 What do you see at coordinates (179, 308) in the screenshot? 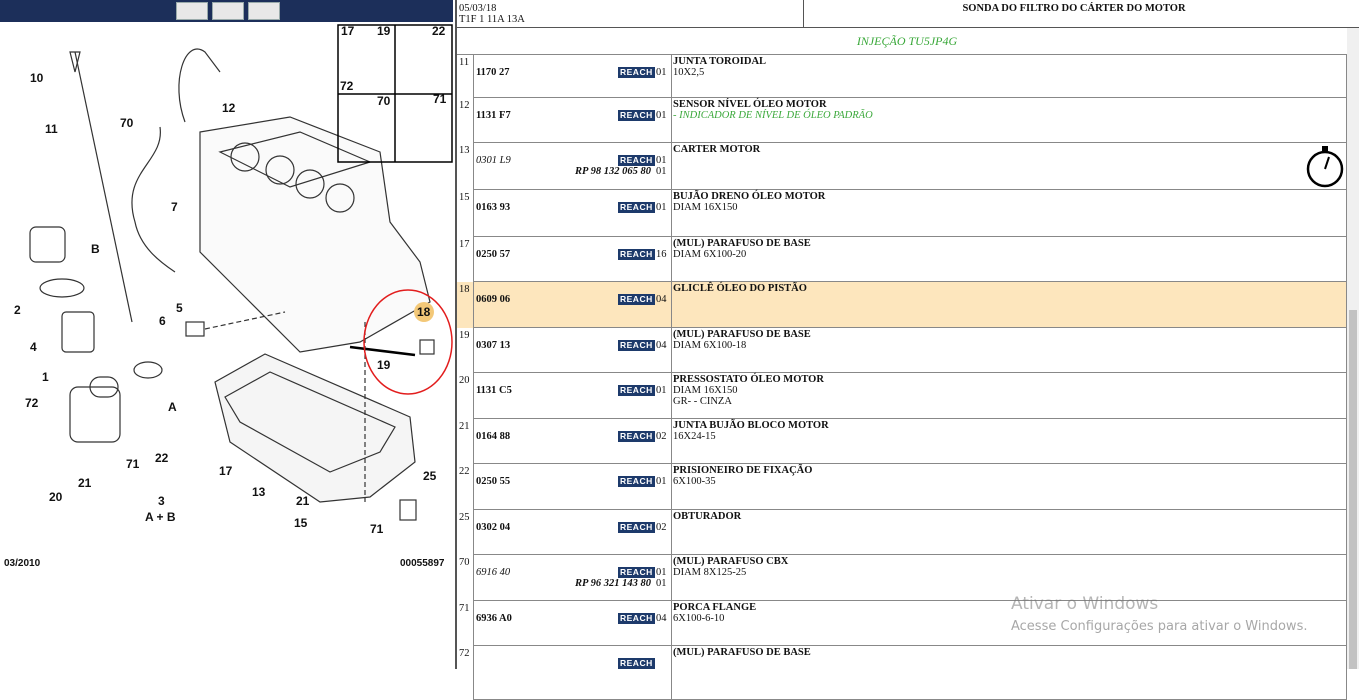
I see `diagram-label: 5` at bounding box center [179, 308].